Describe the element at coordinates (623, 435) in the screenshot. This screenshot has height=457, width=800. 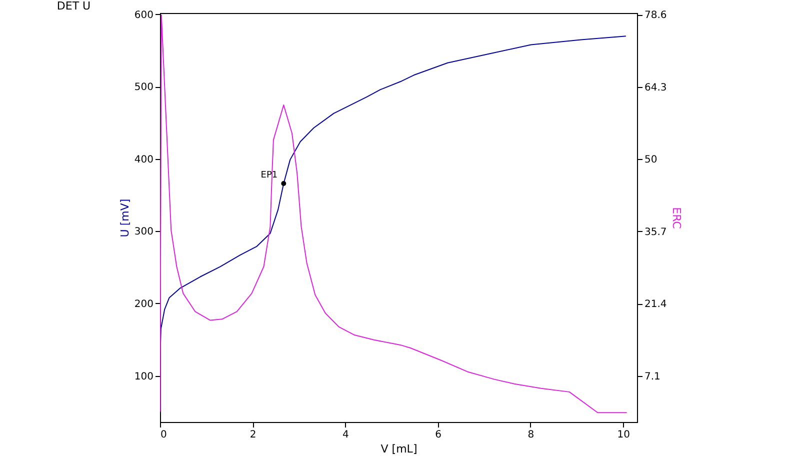
I see `x-tick-label: 10` at that location.